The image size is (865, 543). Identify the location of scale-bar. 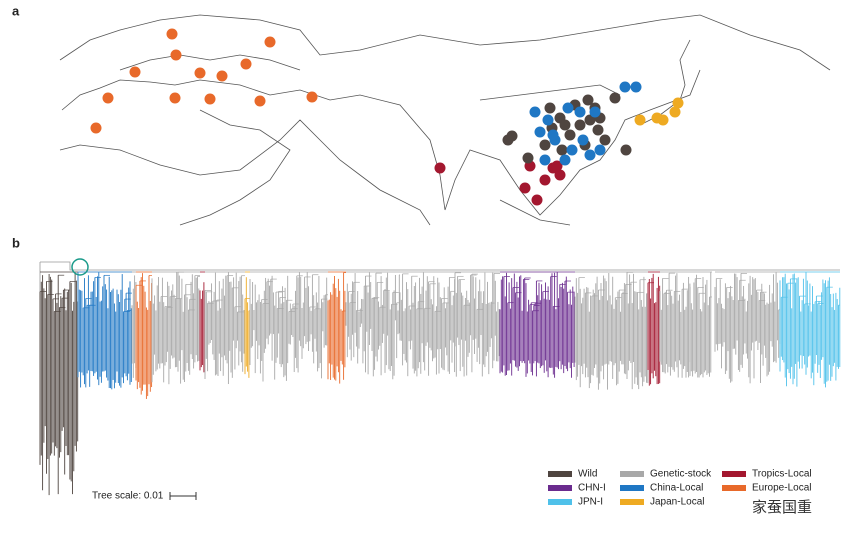
(183, 496).